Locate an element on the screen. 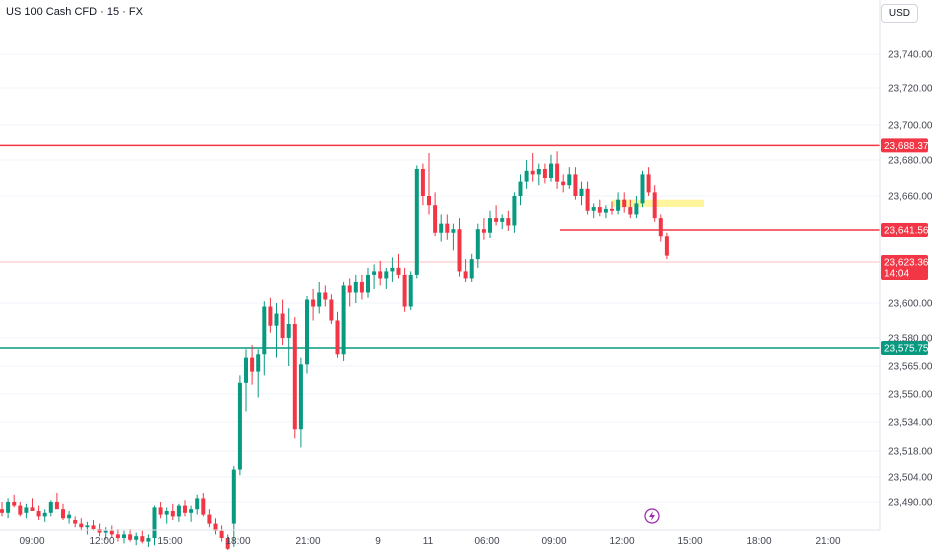 The height and width of the screenshot is (555, 932). time-tick-label: 18:00 is located at coordinates (758, 541).